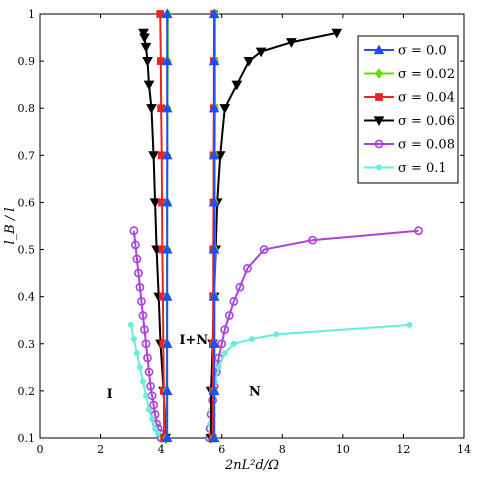 Image resolution: width=485 pixels, height=485 pixels. Describe the element at coordinates (27, 391) in the screenshot. I see `y-tick-label: 0.2` at that location.